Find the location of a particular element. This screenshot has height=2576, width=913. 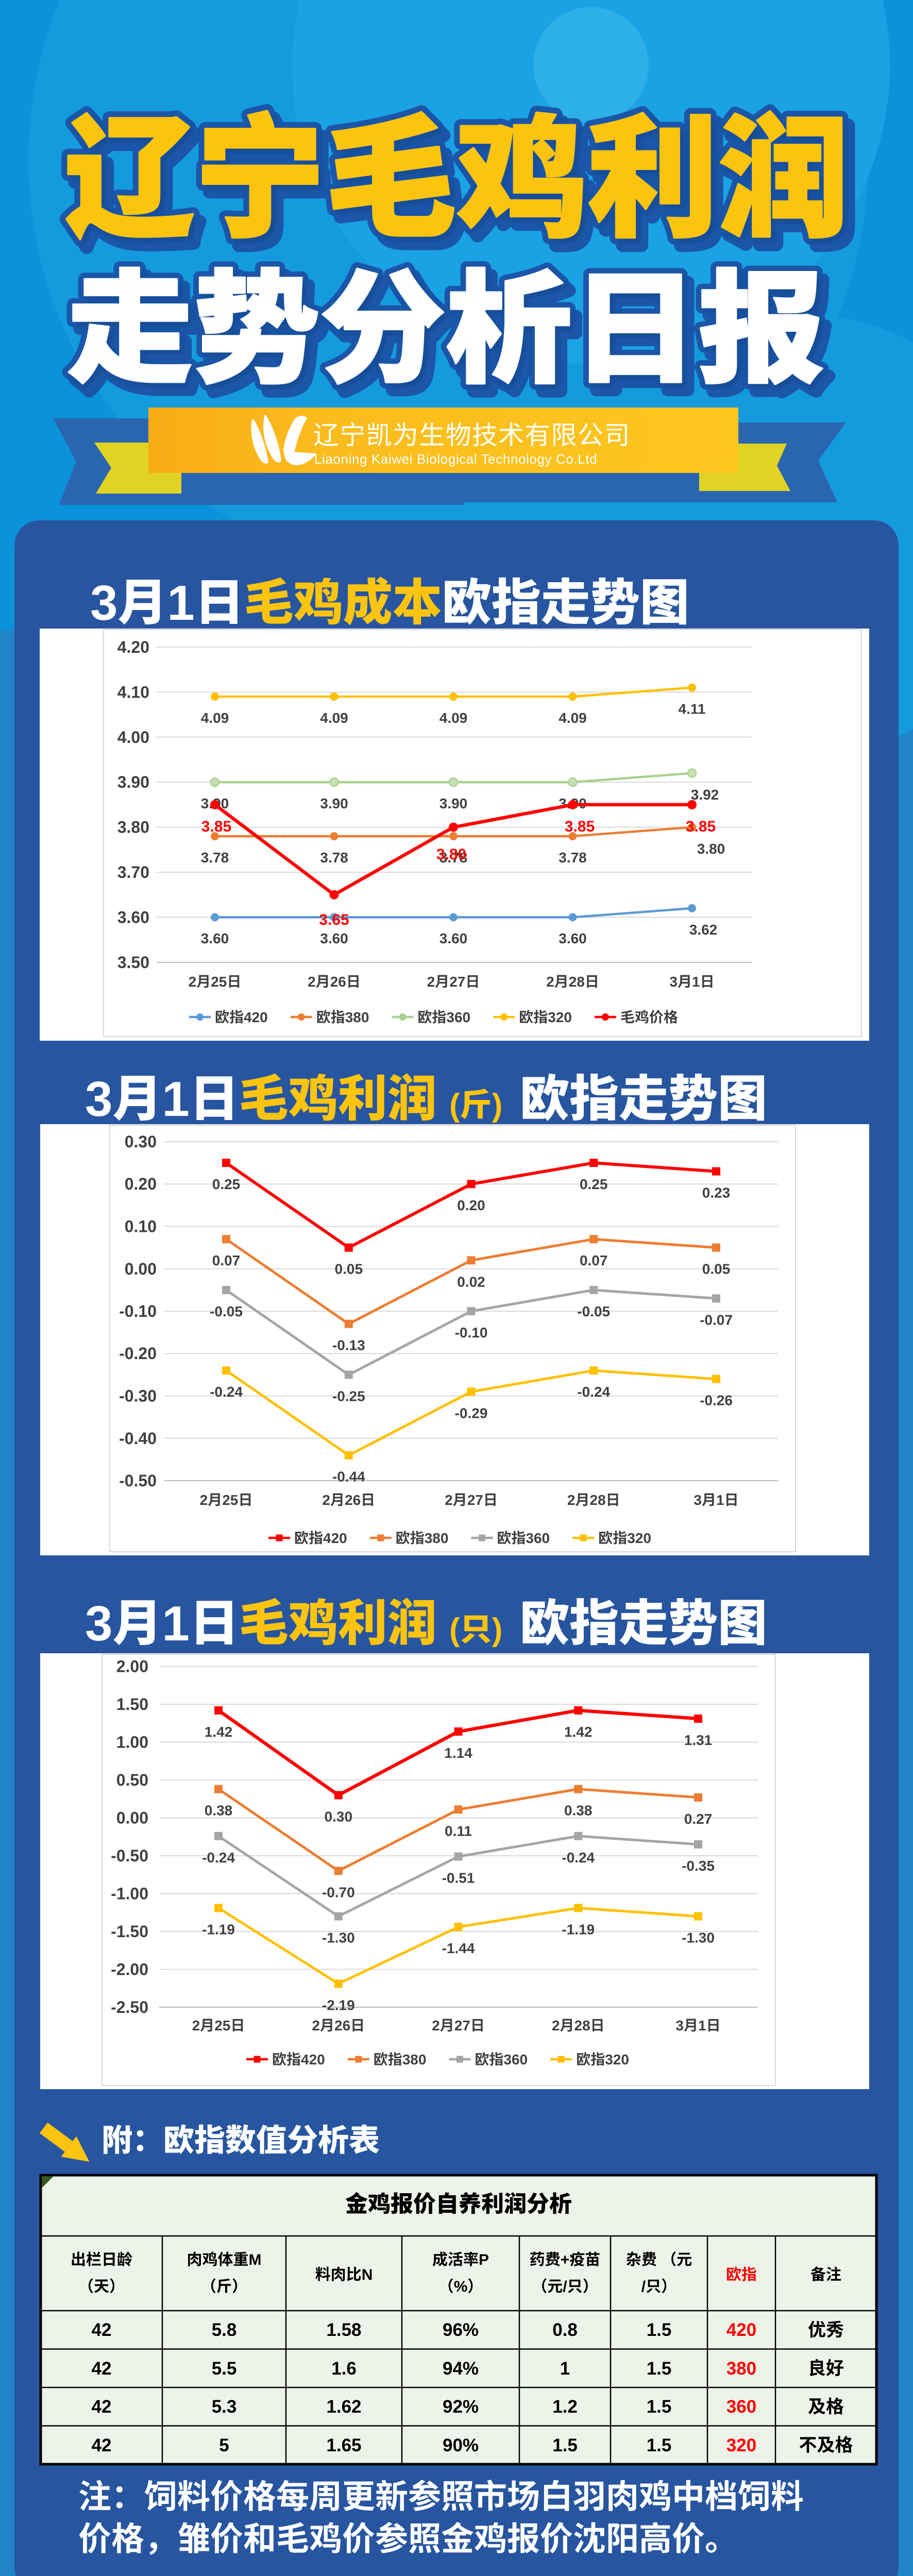

svg-text: 1.58 is located at coordinates (344, 2330).